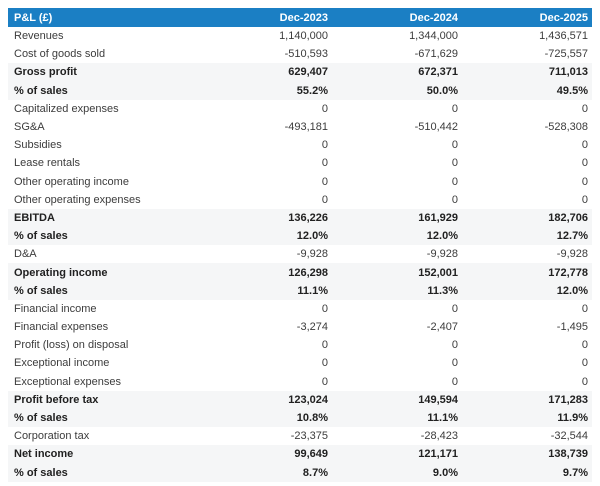 The height and width of the screenshot is (486, 600). Describe the element at coordinates (397, 290) in the screenshot. I see `row-value: 11.3%` at that location.